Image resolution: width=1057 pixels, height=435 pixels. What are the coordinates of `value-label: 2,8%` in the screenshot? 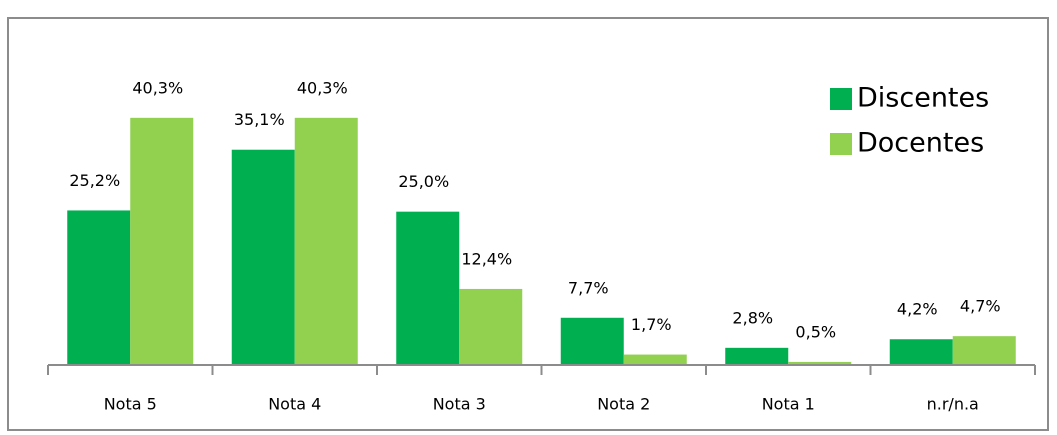 It's located at (752, 317).